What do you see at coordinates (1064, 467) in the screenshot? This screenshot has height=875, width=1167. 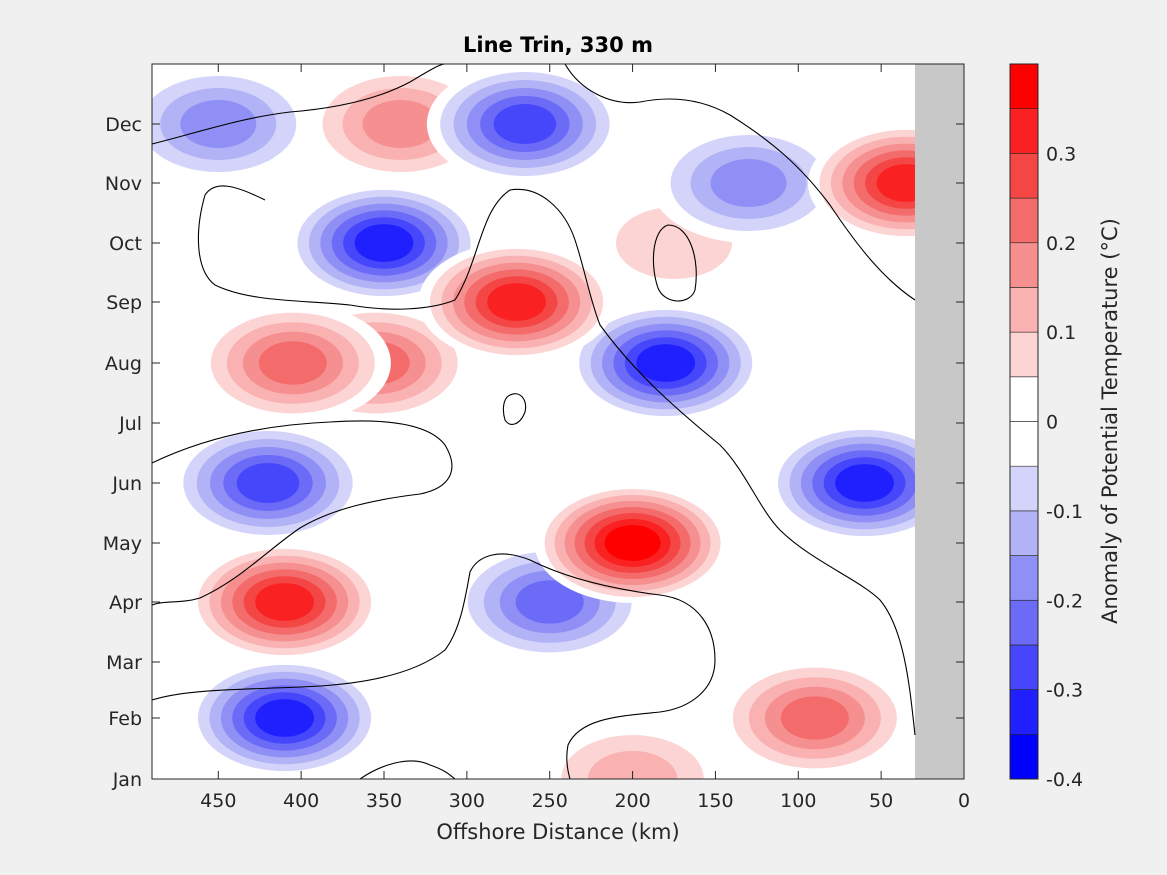 I see `colorbar-ticks: -0.4 -0.3 -0.2 -0.1 0 0.1 0.2 0.3` at bounding box center [1064, 467].